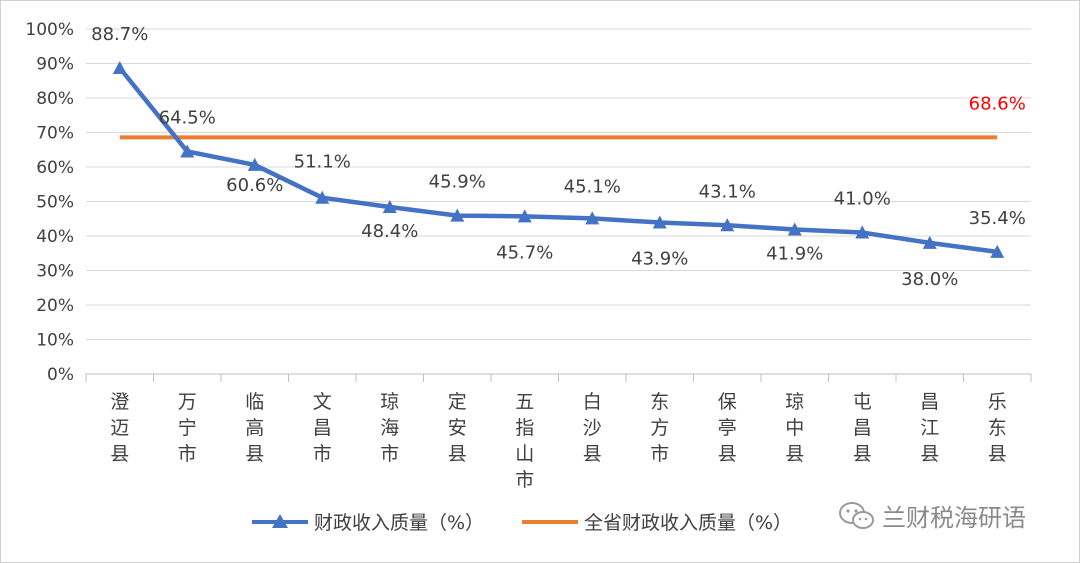 This screenshot has width=1080, height=563. I want to click on data-label: 60.6%, so click(254, 185).